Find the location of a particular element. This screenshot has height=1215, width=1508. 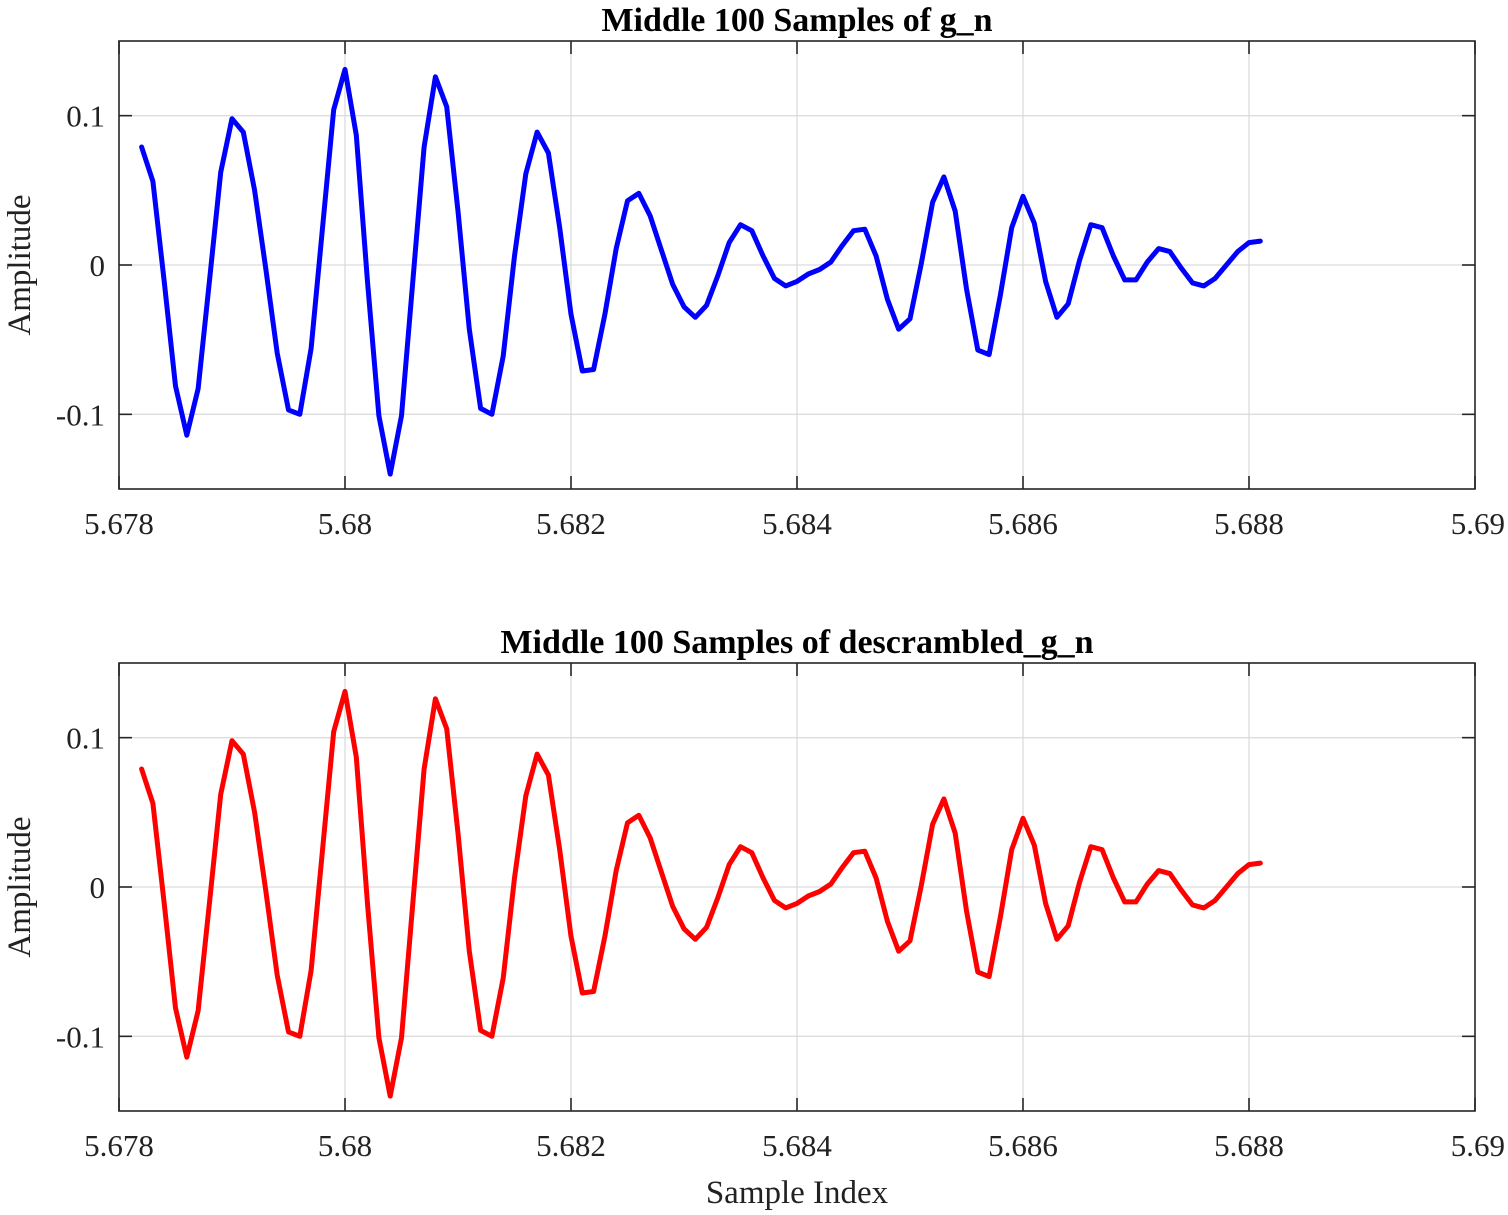

x-axis-label: Sample Index is located at coordinates (797, 1193).